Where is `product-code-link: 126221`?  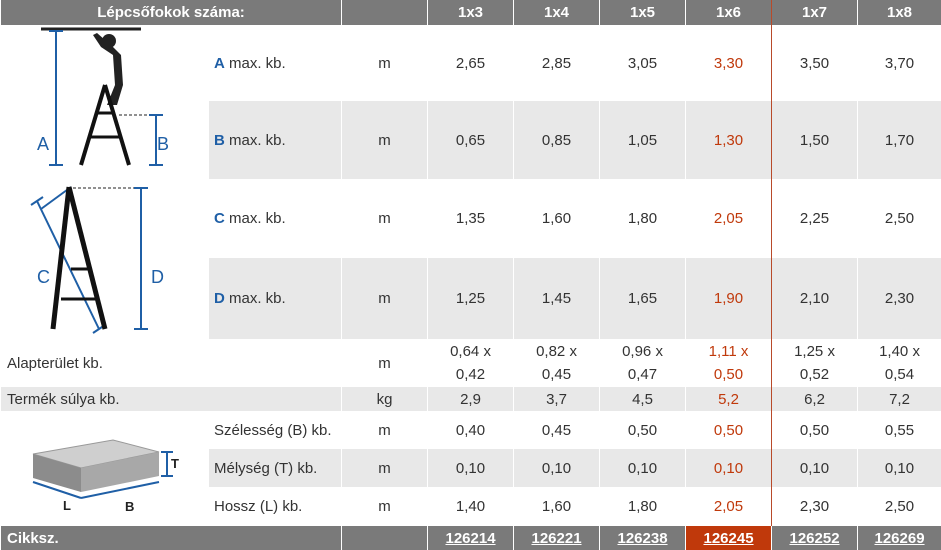 product-code-link: 126221 is located at coordinates (557, 538).